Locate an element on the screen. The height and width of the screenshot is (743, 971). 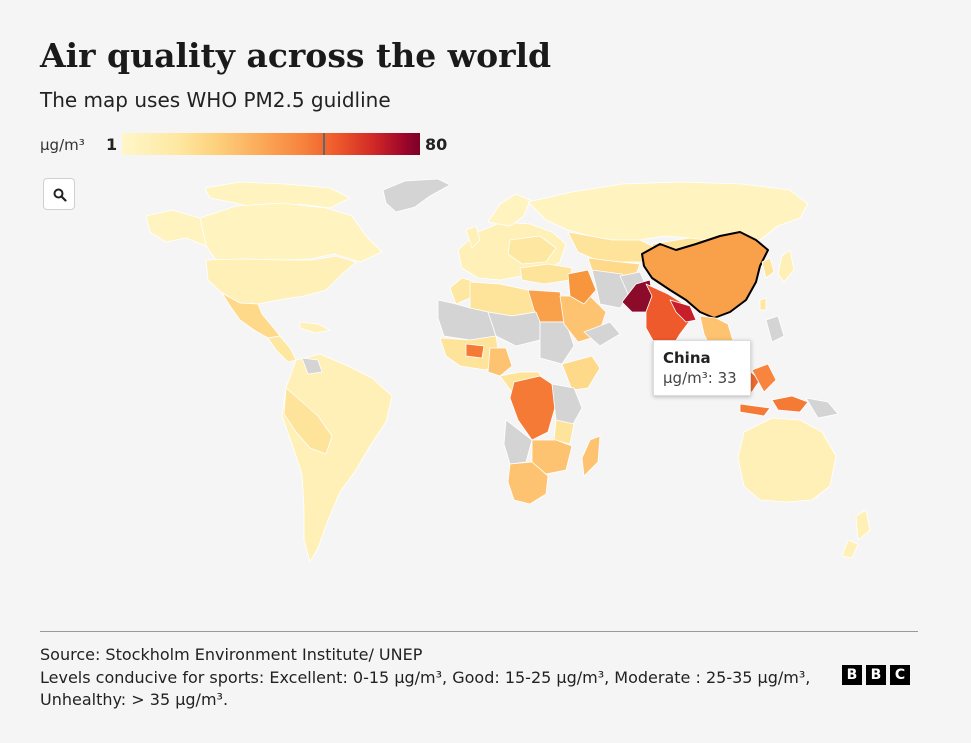
south-america is located at coordinates (337, 458).